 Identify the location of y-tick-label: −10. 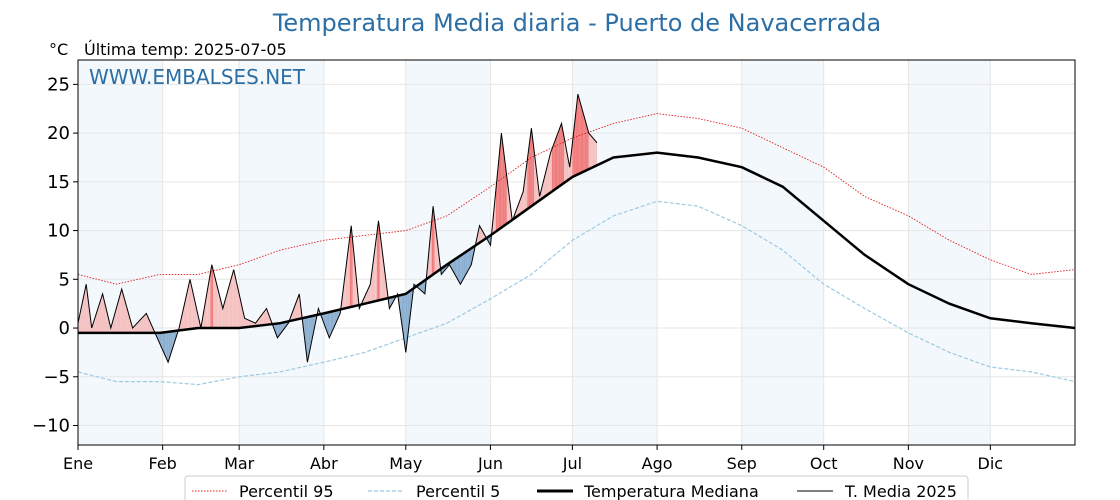
(51, 426).